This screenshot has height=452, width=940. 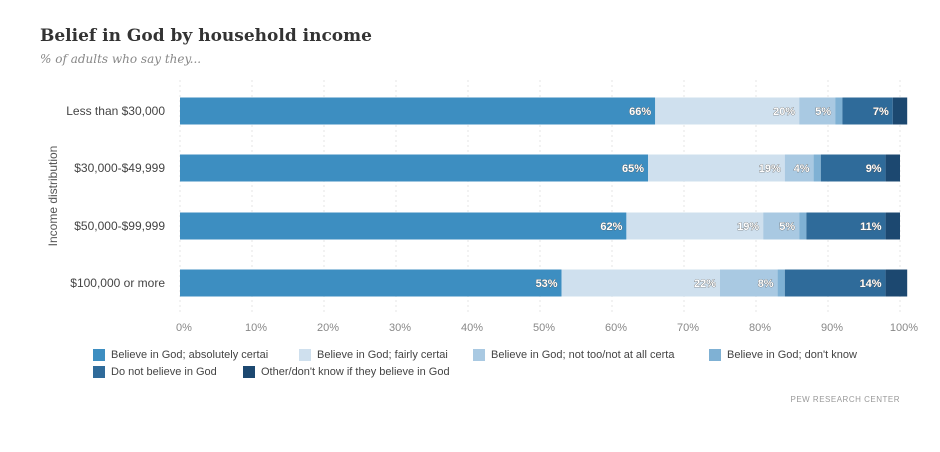 I want to click on x-tick-label: 40%, so click(x=472, y=328).